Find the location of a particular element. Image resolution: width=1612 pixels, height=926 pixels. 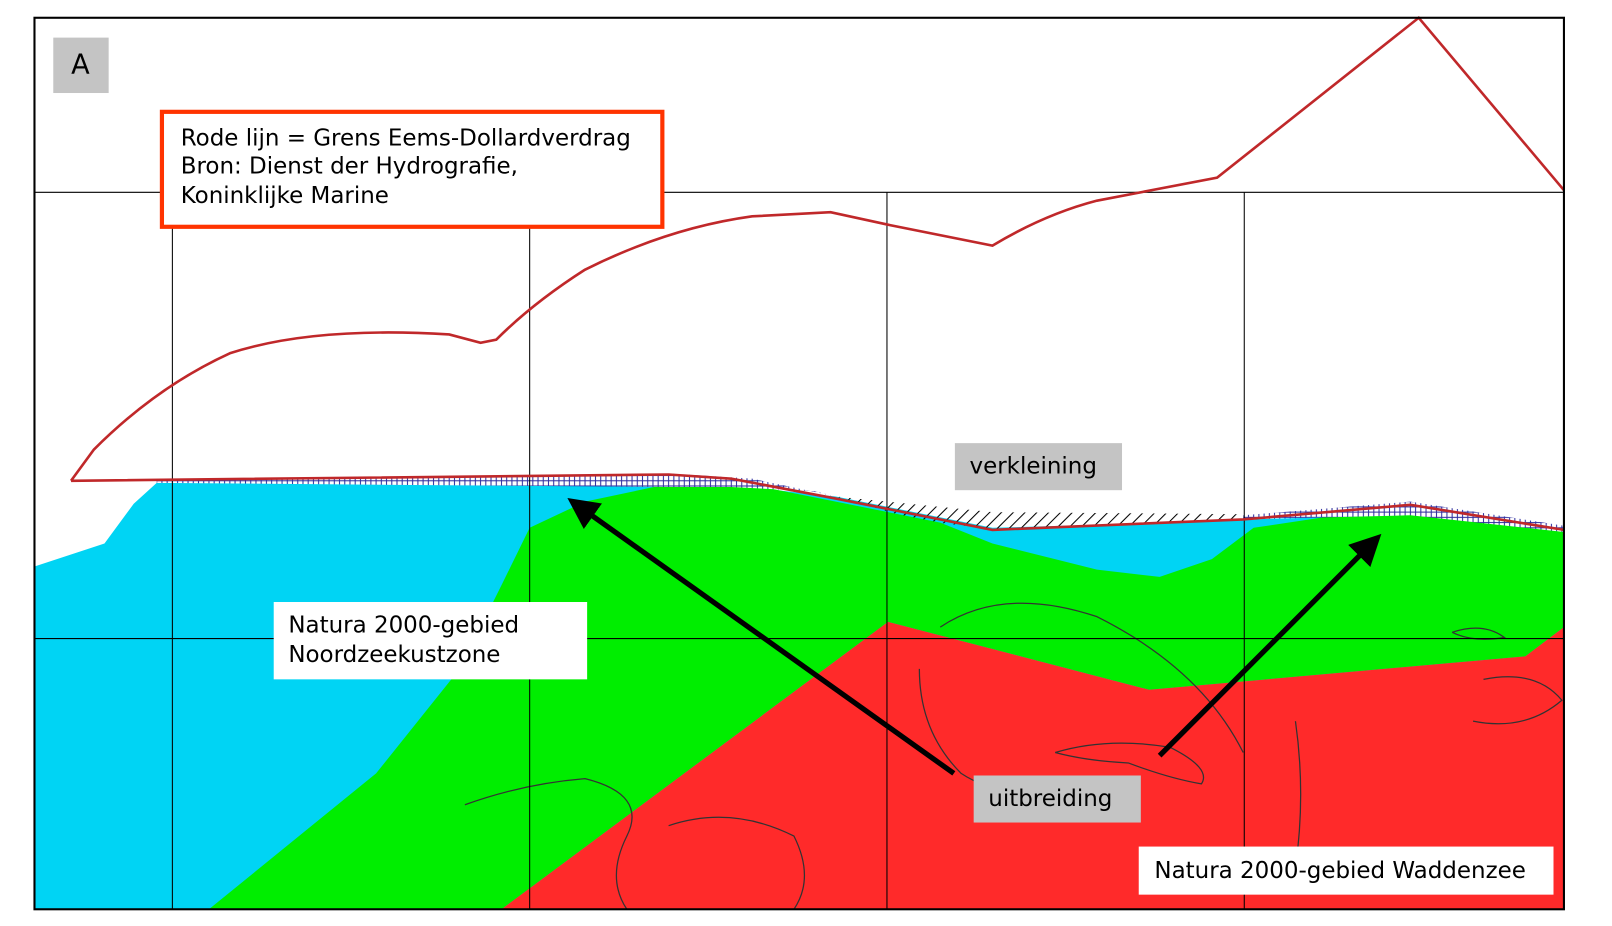

legend-line: Rode lijn = Grens Eems-Dollardverdrag is located at coordinates (406, 139).